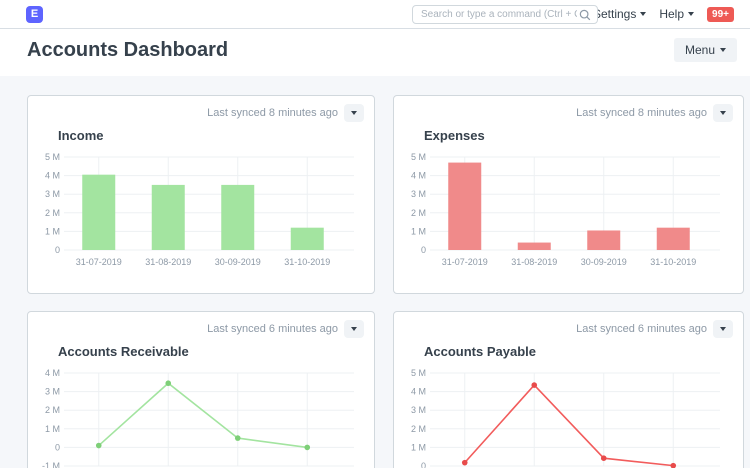  I want to click on chart-title: Expenses, so click(454, 135).